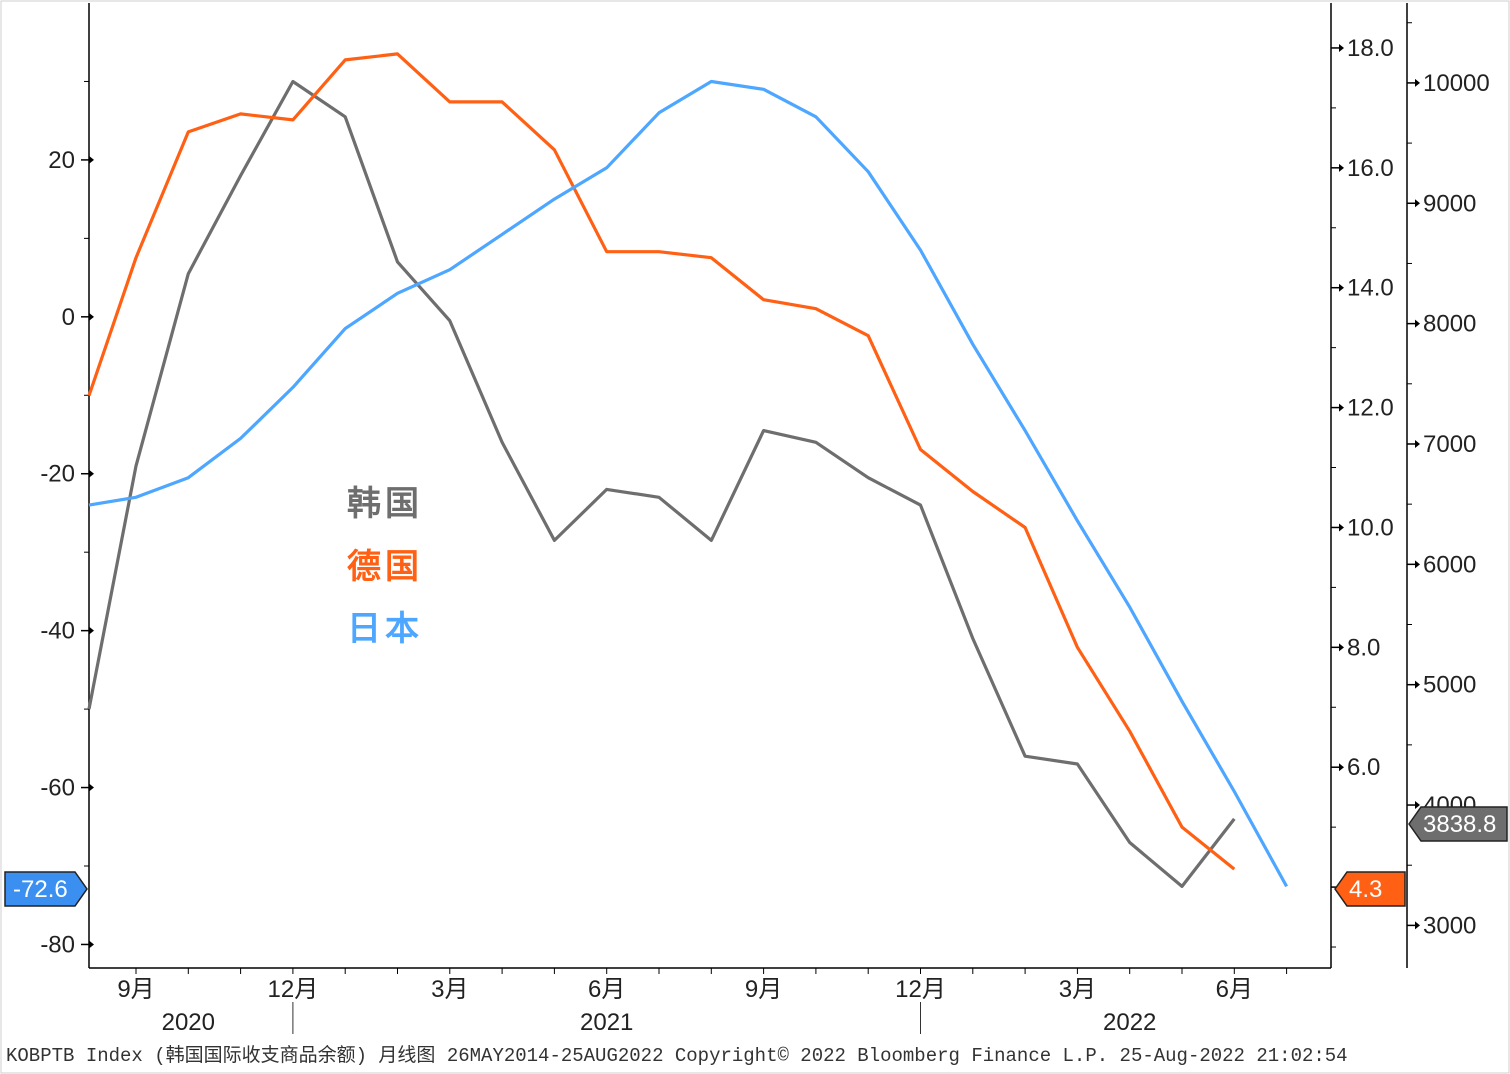 The width and height of the screenshot is (1510, 1074). What do you see at coordinates (1370, 288) in the screenshot?
I see `mid-tick-label: 14.0` at bounding box center [1370, 288].